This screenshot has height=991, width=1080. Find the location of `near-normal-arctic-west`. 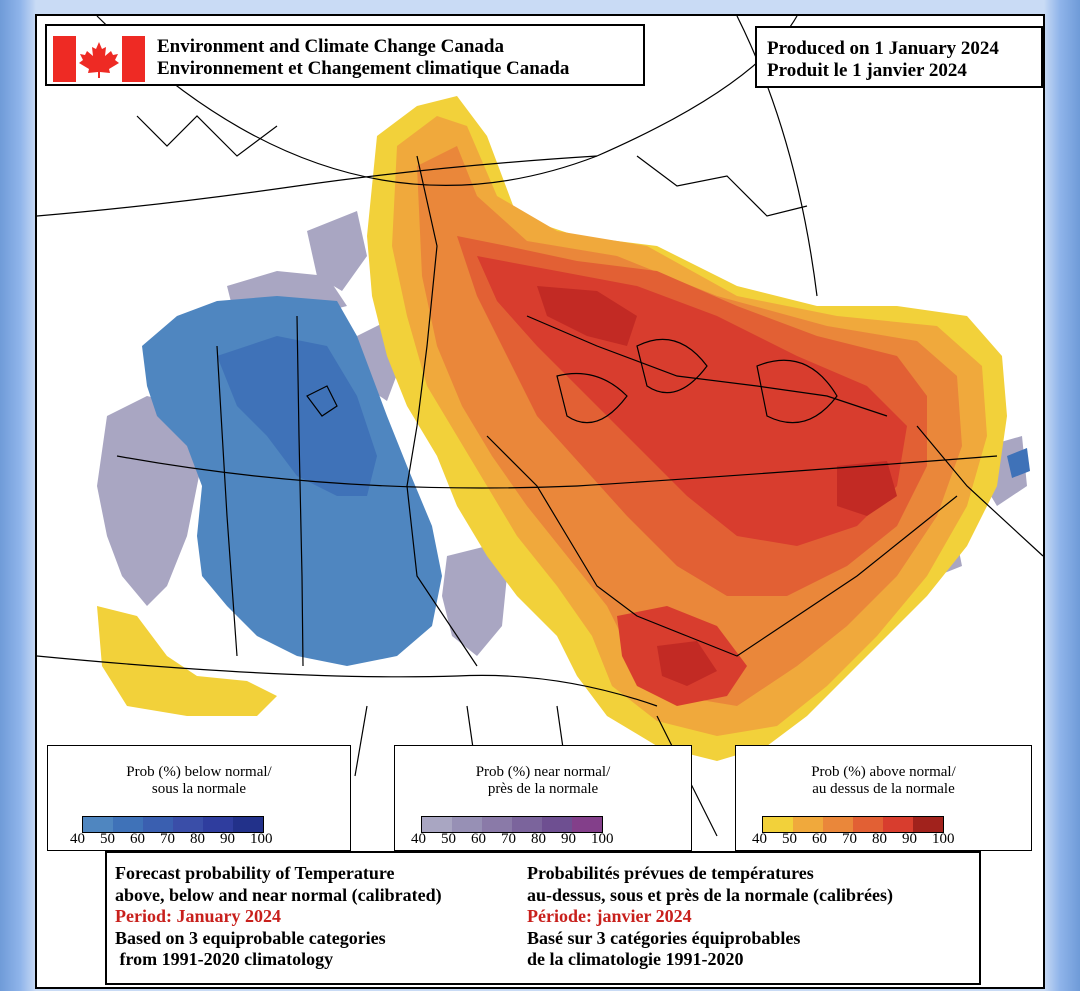

near-normal-arctic-west is located at coordinates (337, 251).